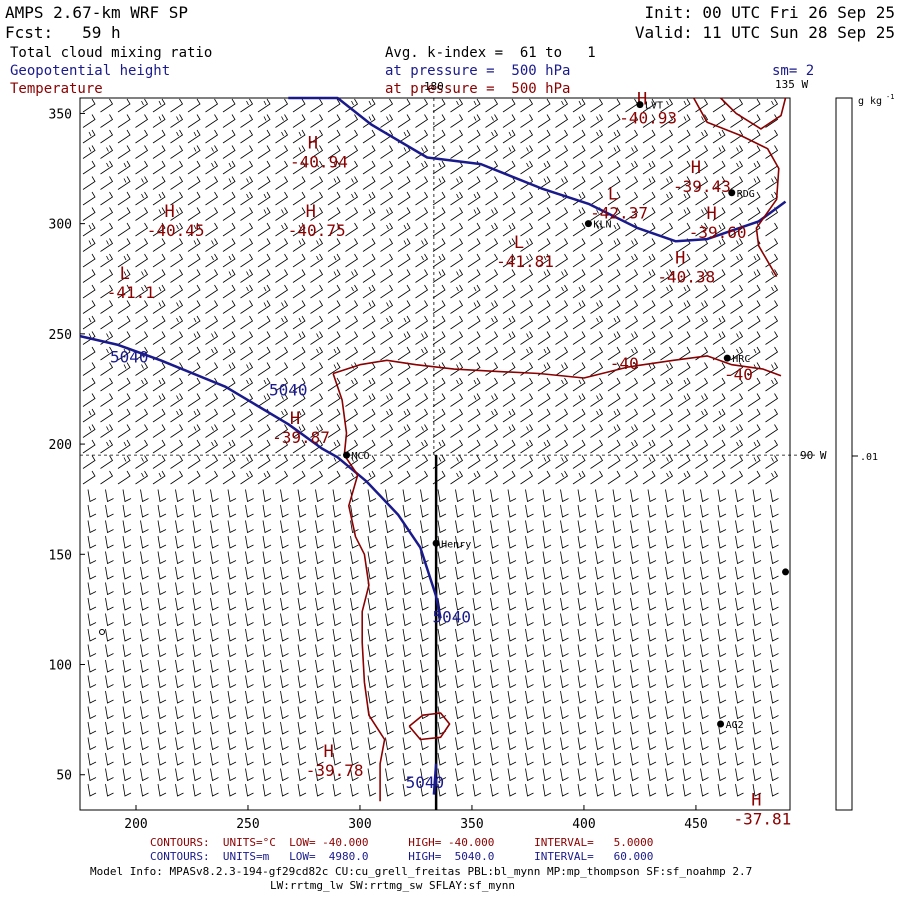 This screenshot has height=900, width=900. I want to click on pressure-center-value: -40.38, so click(686, 276).